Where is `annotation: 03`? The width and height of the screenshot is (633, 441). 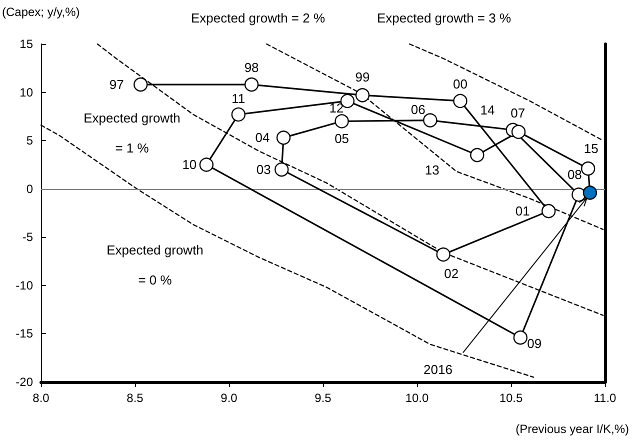 annotation: 03 is located at coordinates (263, 170).